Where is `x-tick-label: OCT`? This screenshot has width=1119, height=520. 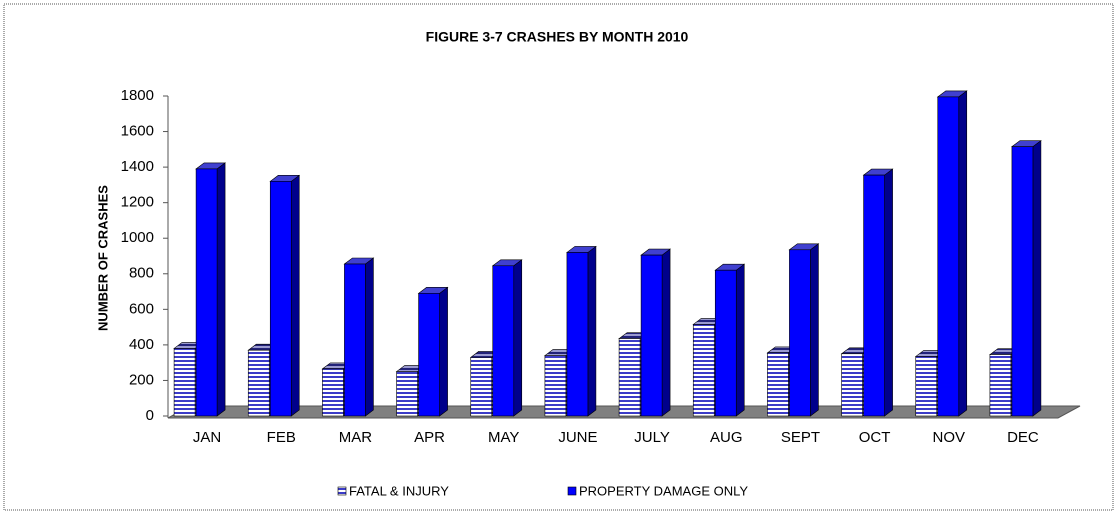 x-tick-label: OCT is located at coordinates (875, 437).